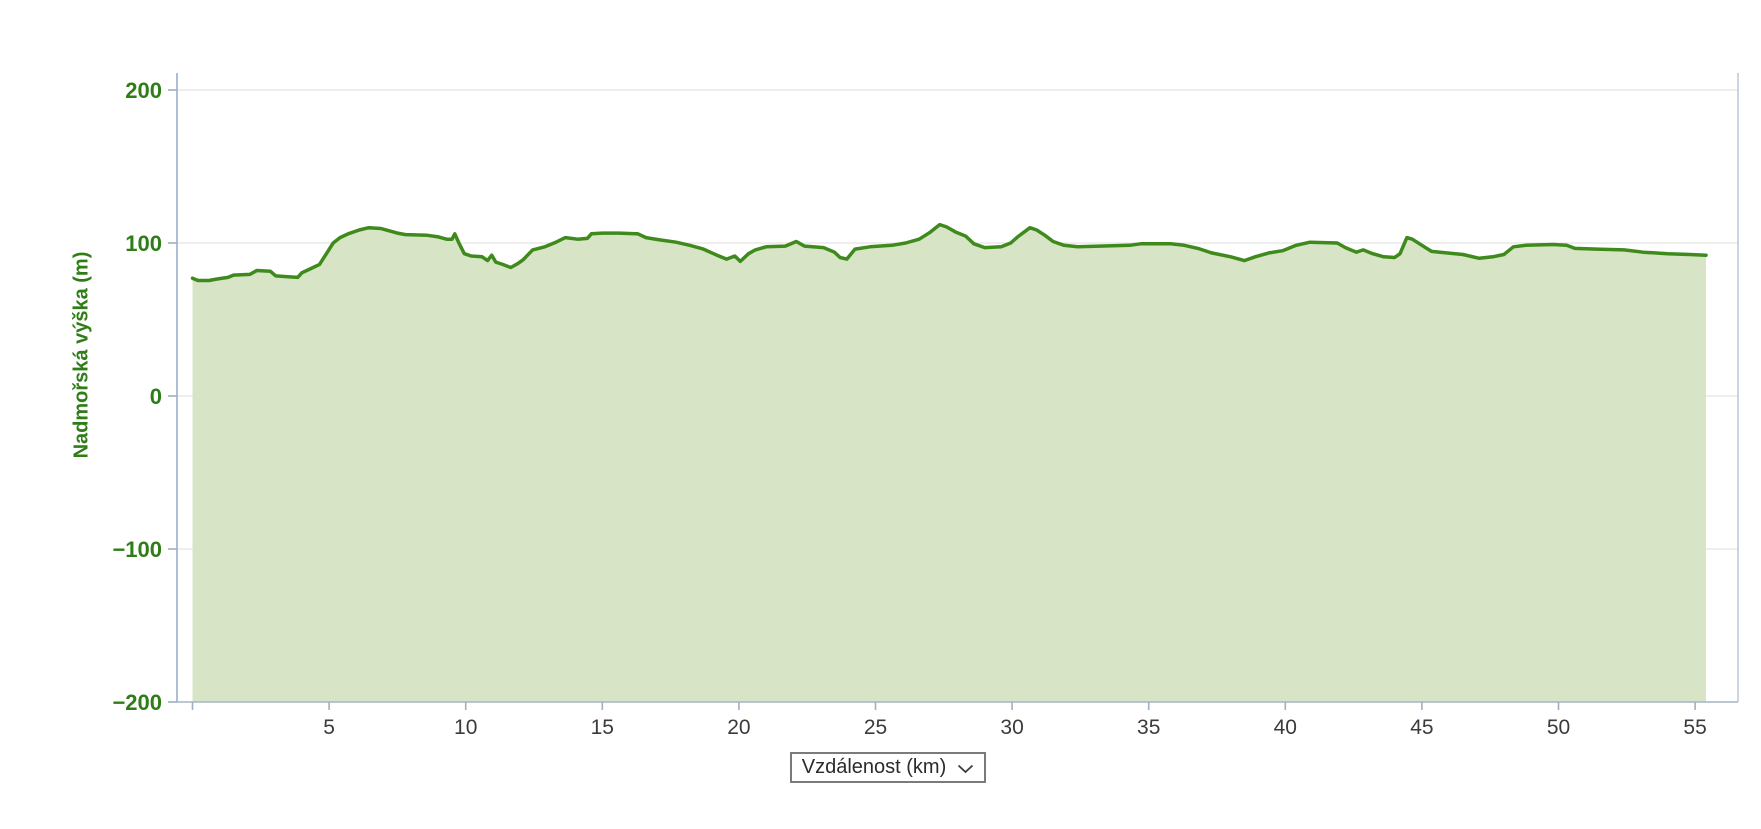 Image resolution: width=1761 pixels, height=829 pixels. What do you see at coordinates (329, 727) in the screenshot?
I see `x-tick-label: 5` at bounding box center [329, 727].